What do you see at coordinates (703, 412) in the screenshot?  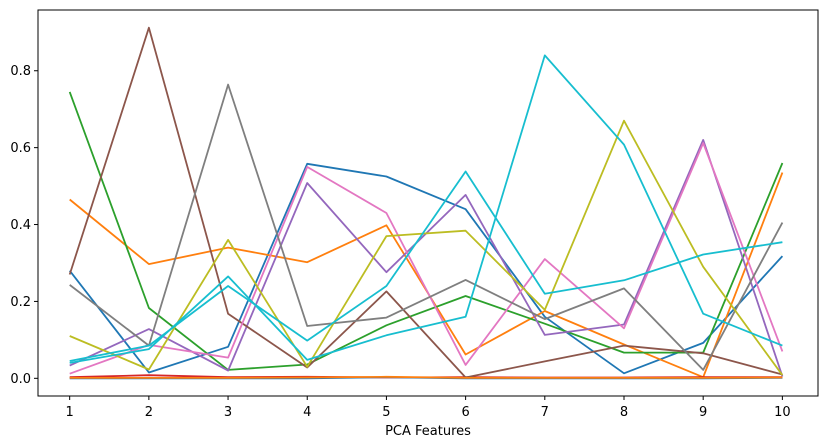 I see `x-tick-label: 9` at bounding box center [703, 412].